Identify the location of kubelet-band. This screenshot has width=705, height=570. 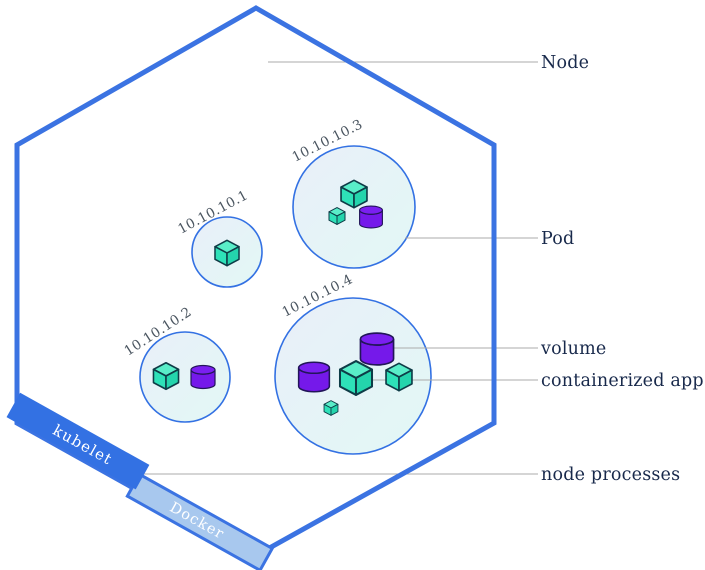
(78, 441).